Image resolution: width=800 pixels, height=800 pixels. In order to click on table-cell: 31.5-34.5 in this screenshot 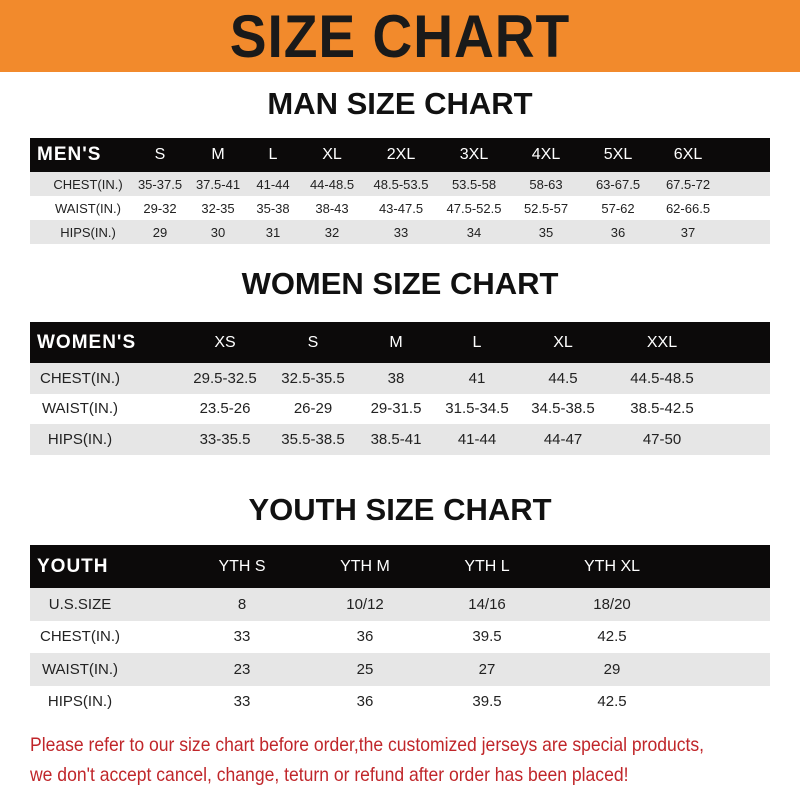, I will do `click(477, 409)`.